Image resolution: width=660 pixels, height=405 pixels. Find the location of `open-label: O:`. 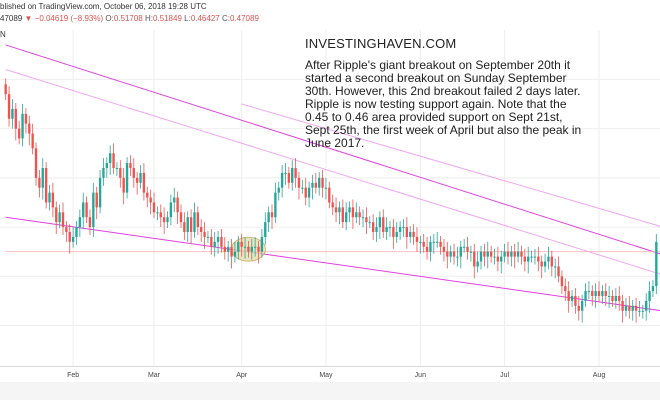

open-label: O: is located at coordinates (109, 18).